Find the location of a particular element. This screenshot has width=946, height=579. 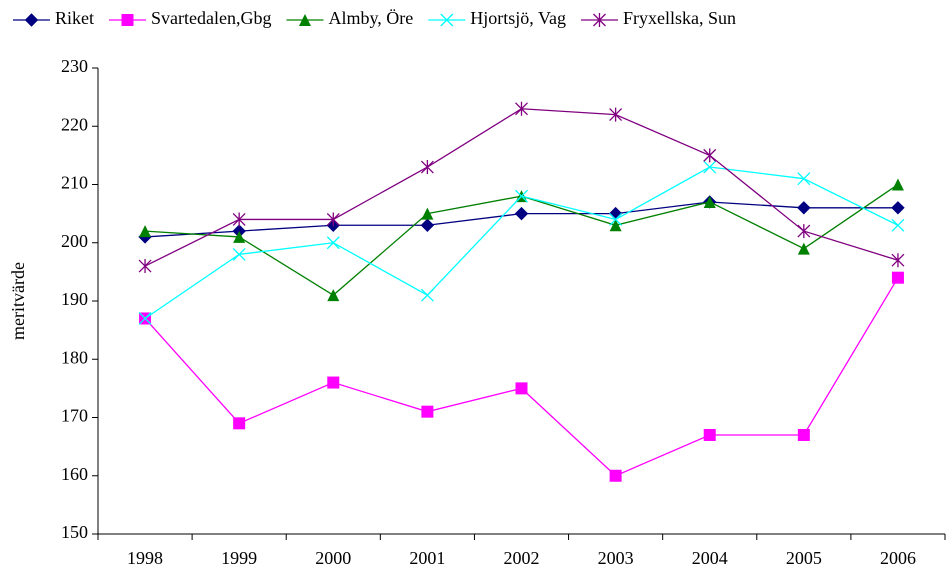

legend-label: Svartedalen,Gbg is located at coordinates (211, 18).